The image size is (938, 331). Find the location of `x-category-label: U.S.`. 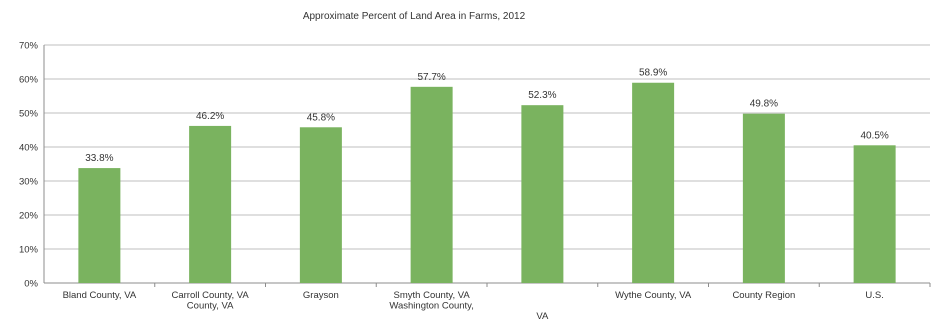

x-category-label: U.S. is located at coordinates (874, 295).